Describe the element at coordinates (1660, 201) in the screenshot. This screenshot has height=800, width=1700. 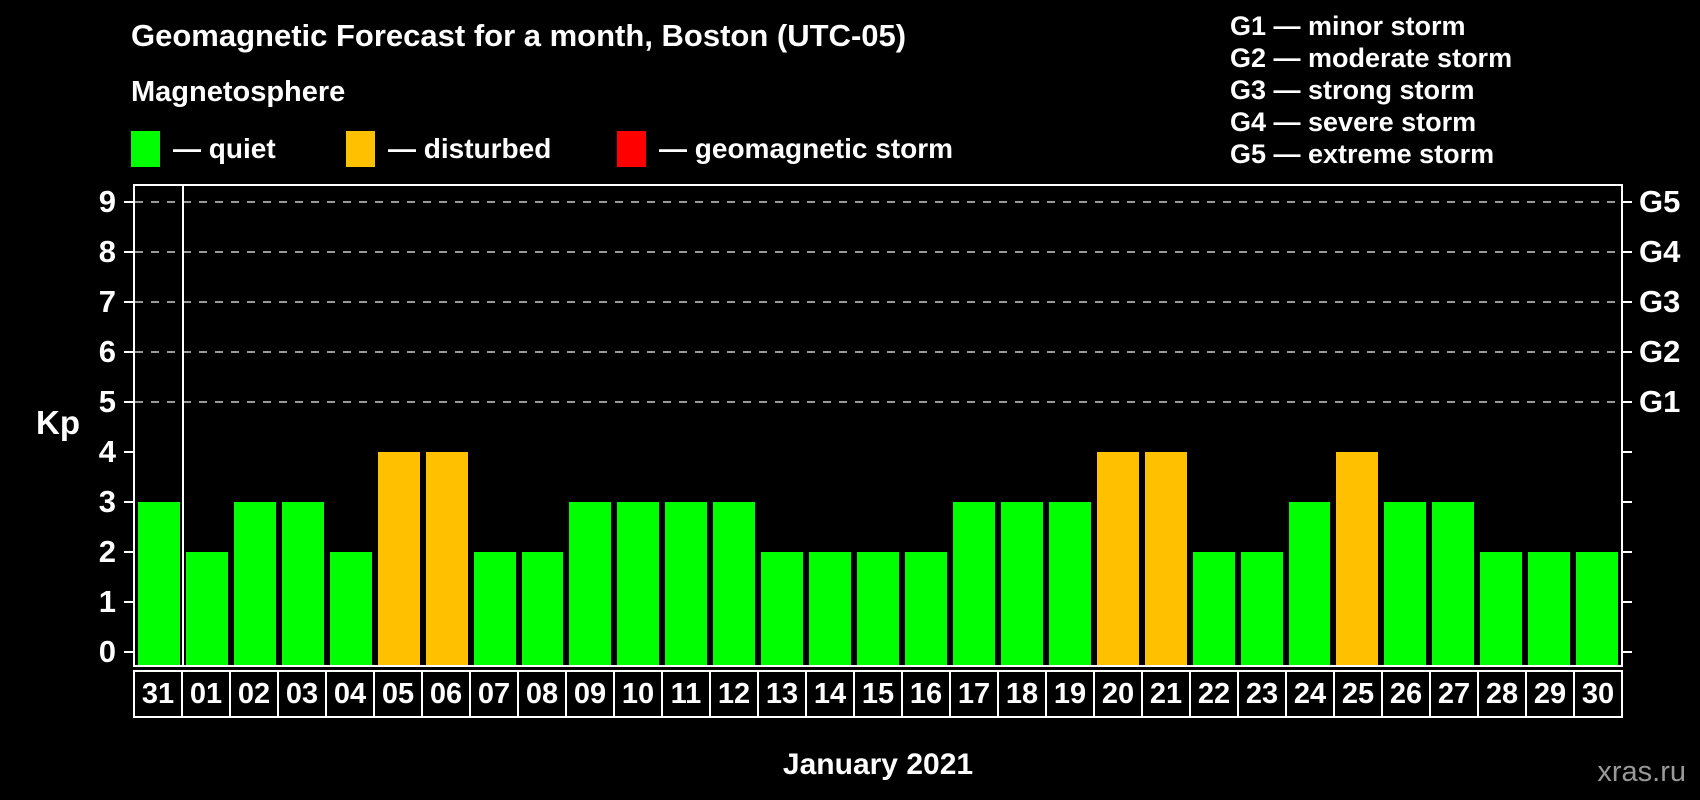
I see `right-axis-label-g5: G5` at that location.